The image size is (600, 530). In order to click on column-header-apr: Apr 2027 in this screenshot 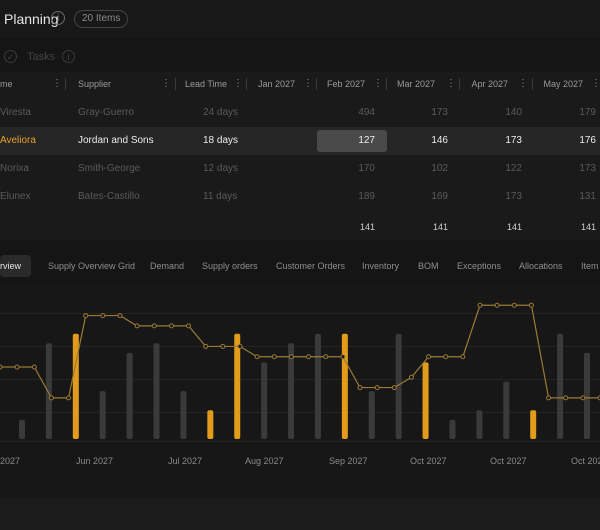, I will do `click(489, 84)`.